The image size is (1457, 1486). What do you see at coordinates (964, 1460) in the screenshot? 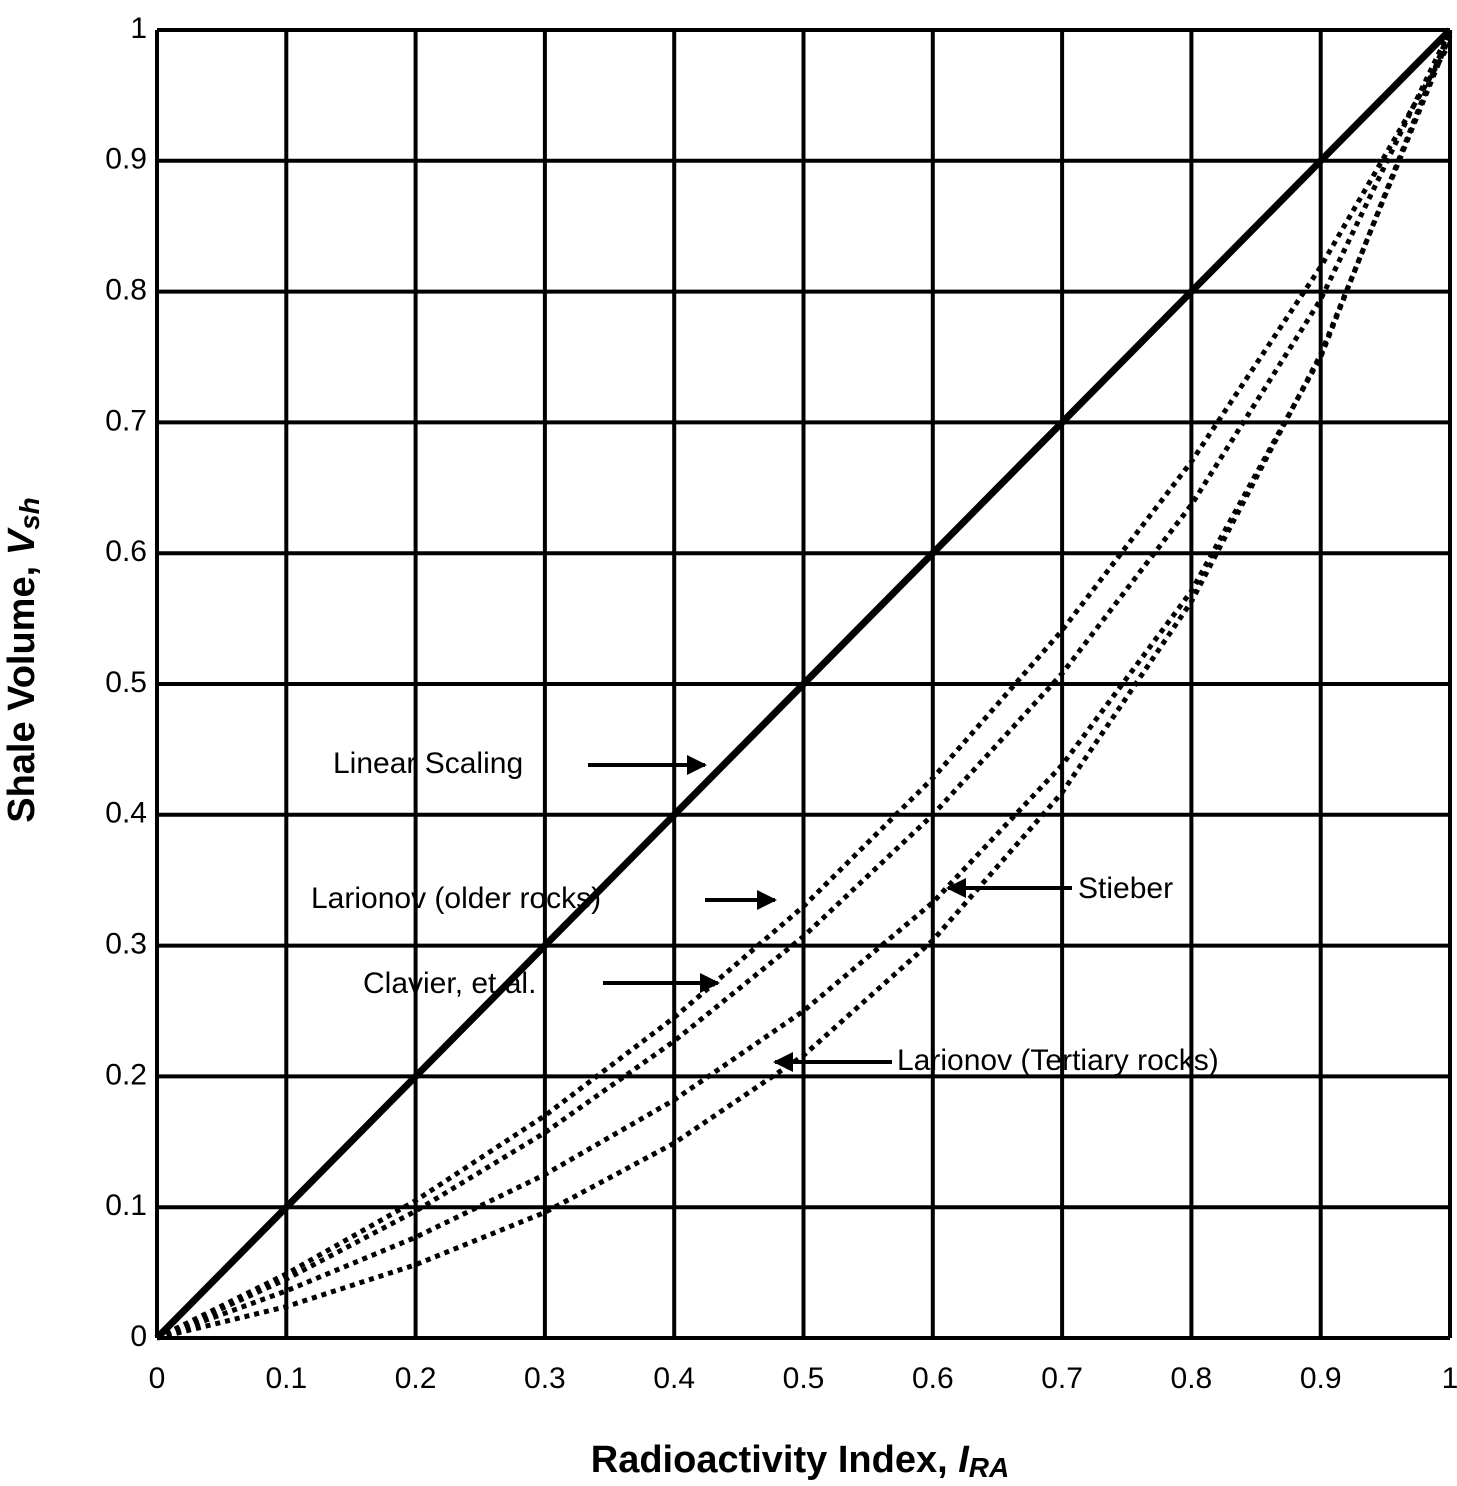
I see `x-label-symbol: I` at bounding box center [964, 1460].